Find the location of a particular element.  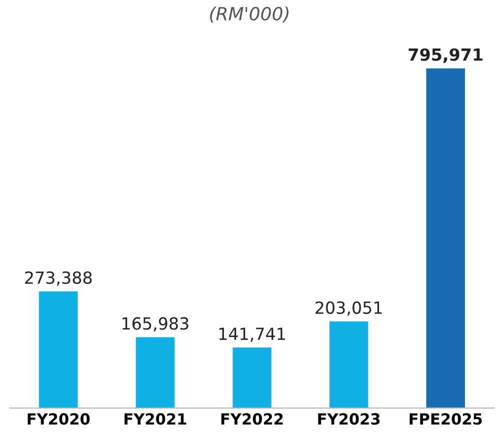

data-label: 141,741 is located at coordinates (252, 335).